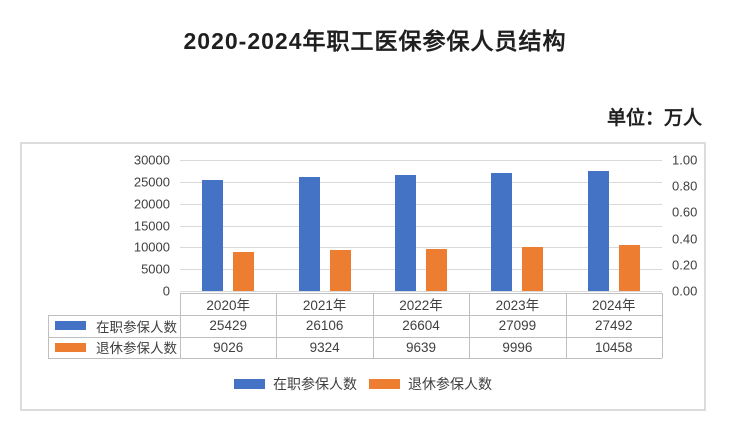 Image resolution: width=750 pixels, height=439 pixels. I want to click on table-year-header: 2021年, so click(324, 305).